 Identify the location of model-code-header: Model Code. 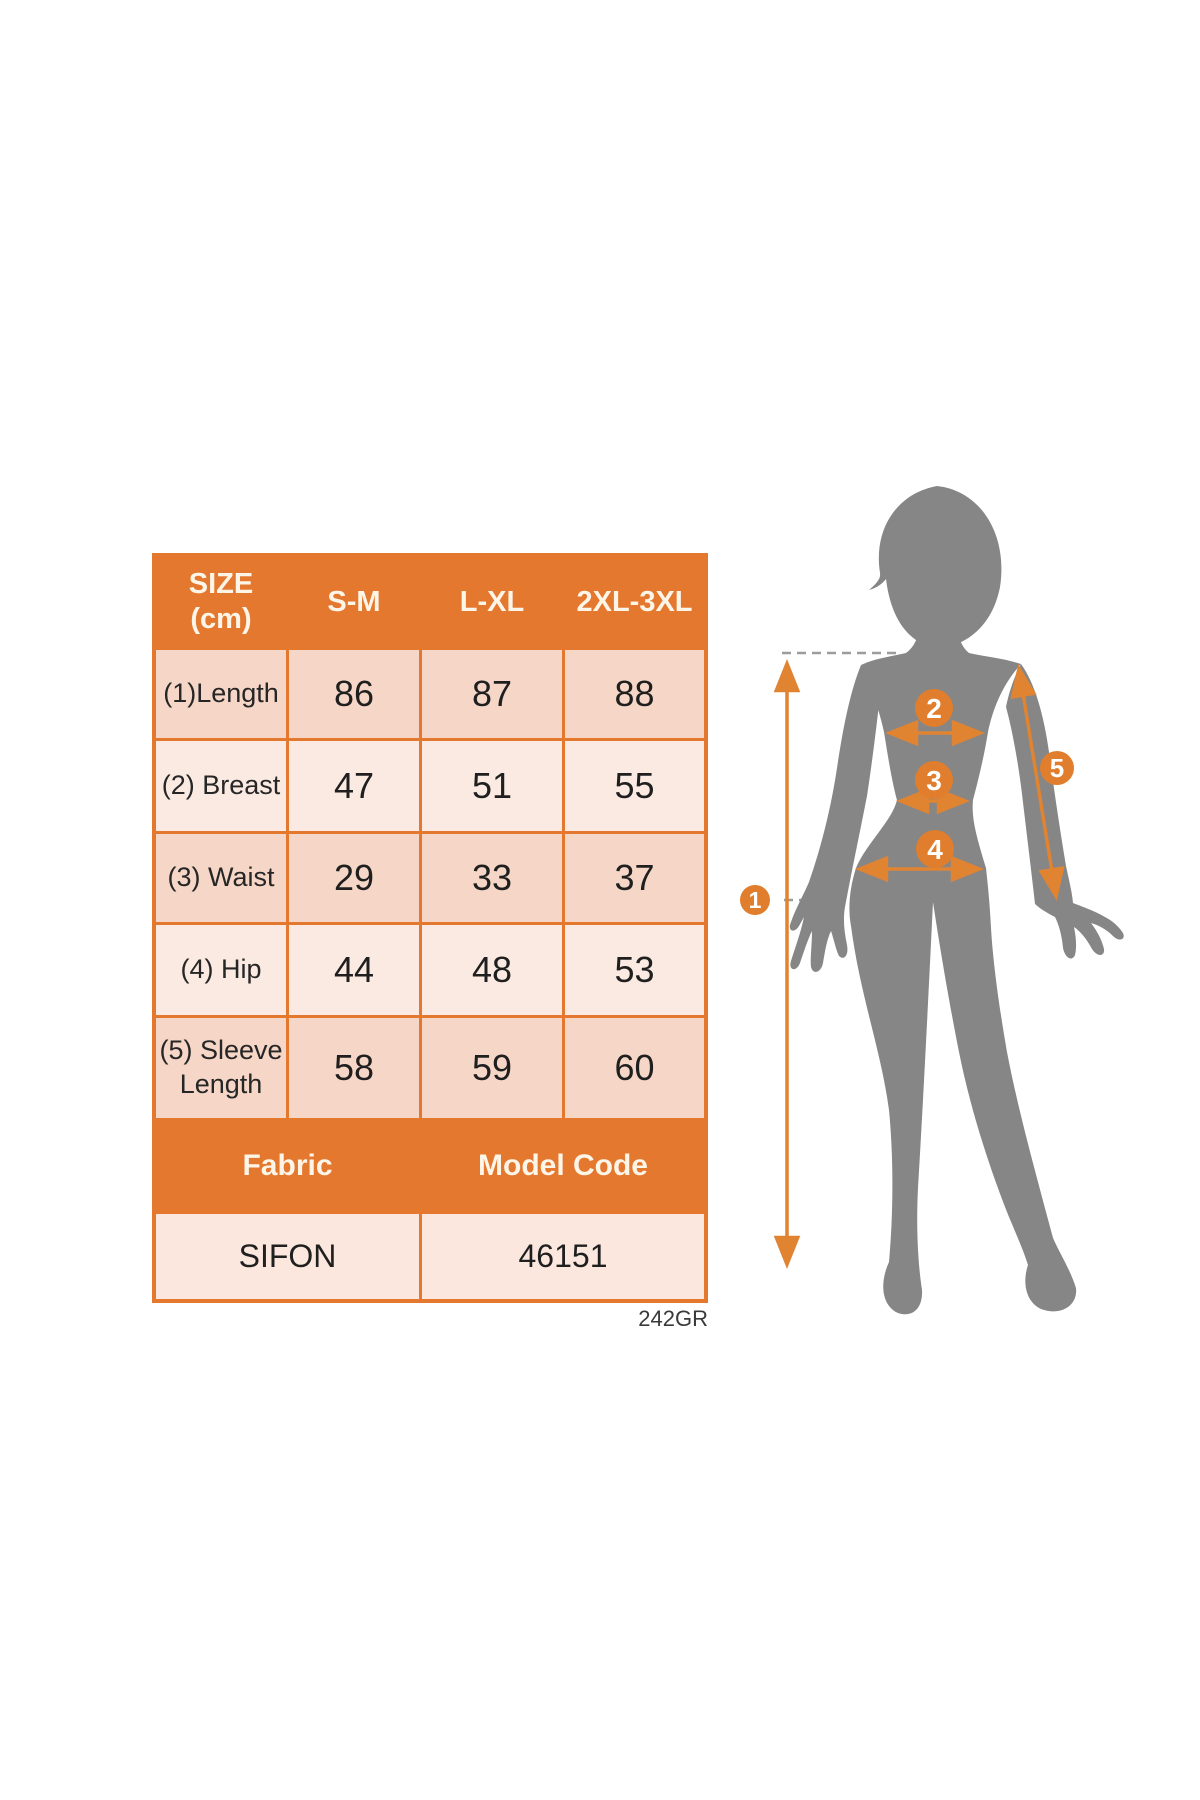
(563, 1166).